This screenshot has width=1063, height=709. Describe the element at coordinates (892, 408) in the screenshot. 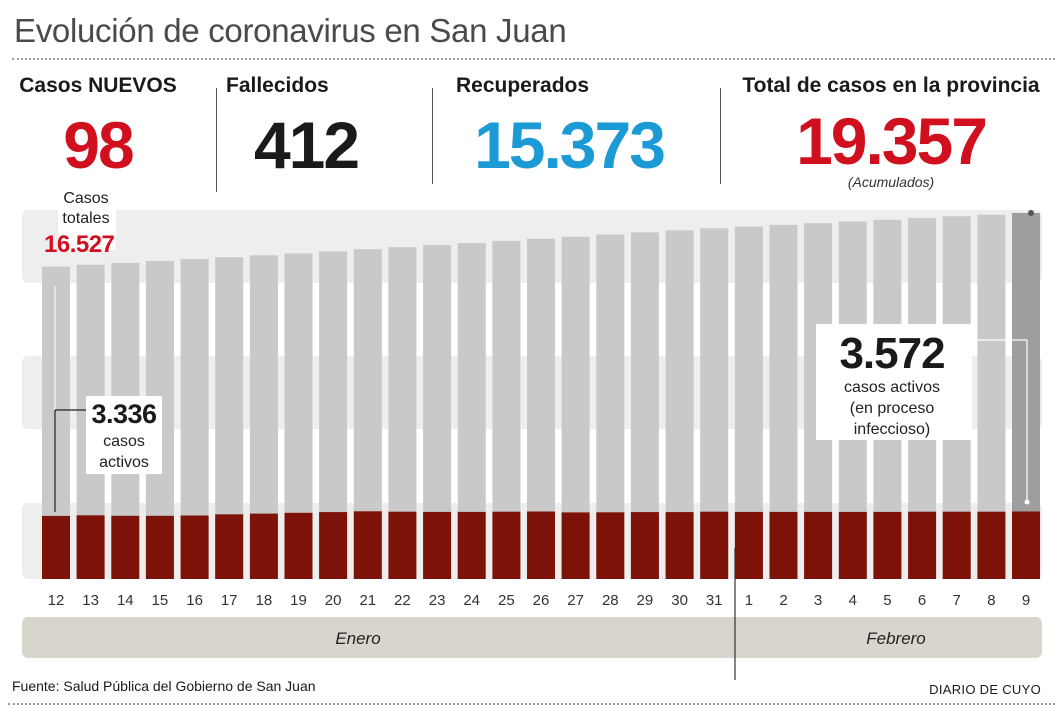

I see `end-active-label-line2: (en proceso` at that location.